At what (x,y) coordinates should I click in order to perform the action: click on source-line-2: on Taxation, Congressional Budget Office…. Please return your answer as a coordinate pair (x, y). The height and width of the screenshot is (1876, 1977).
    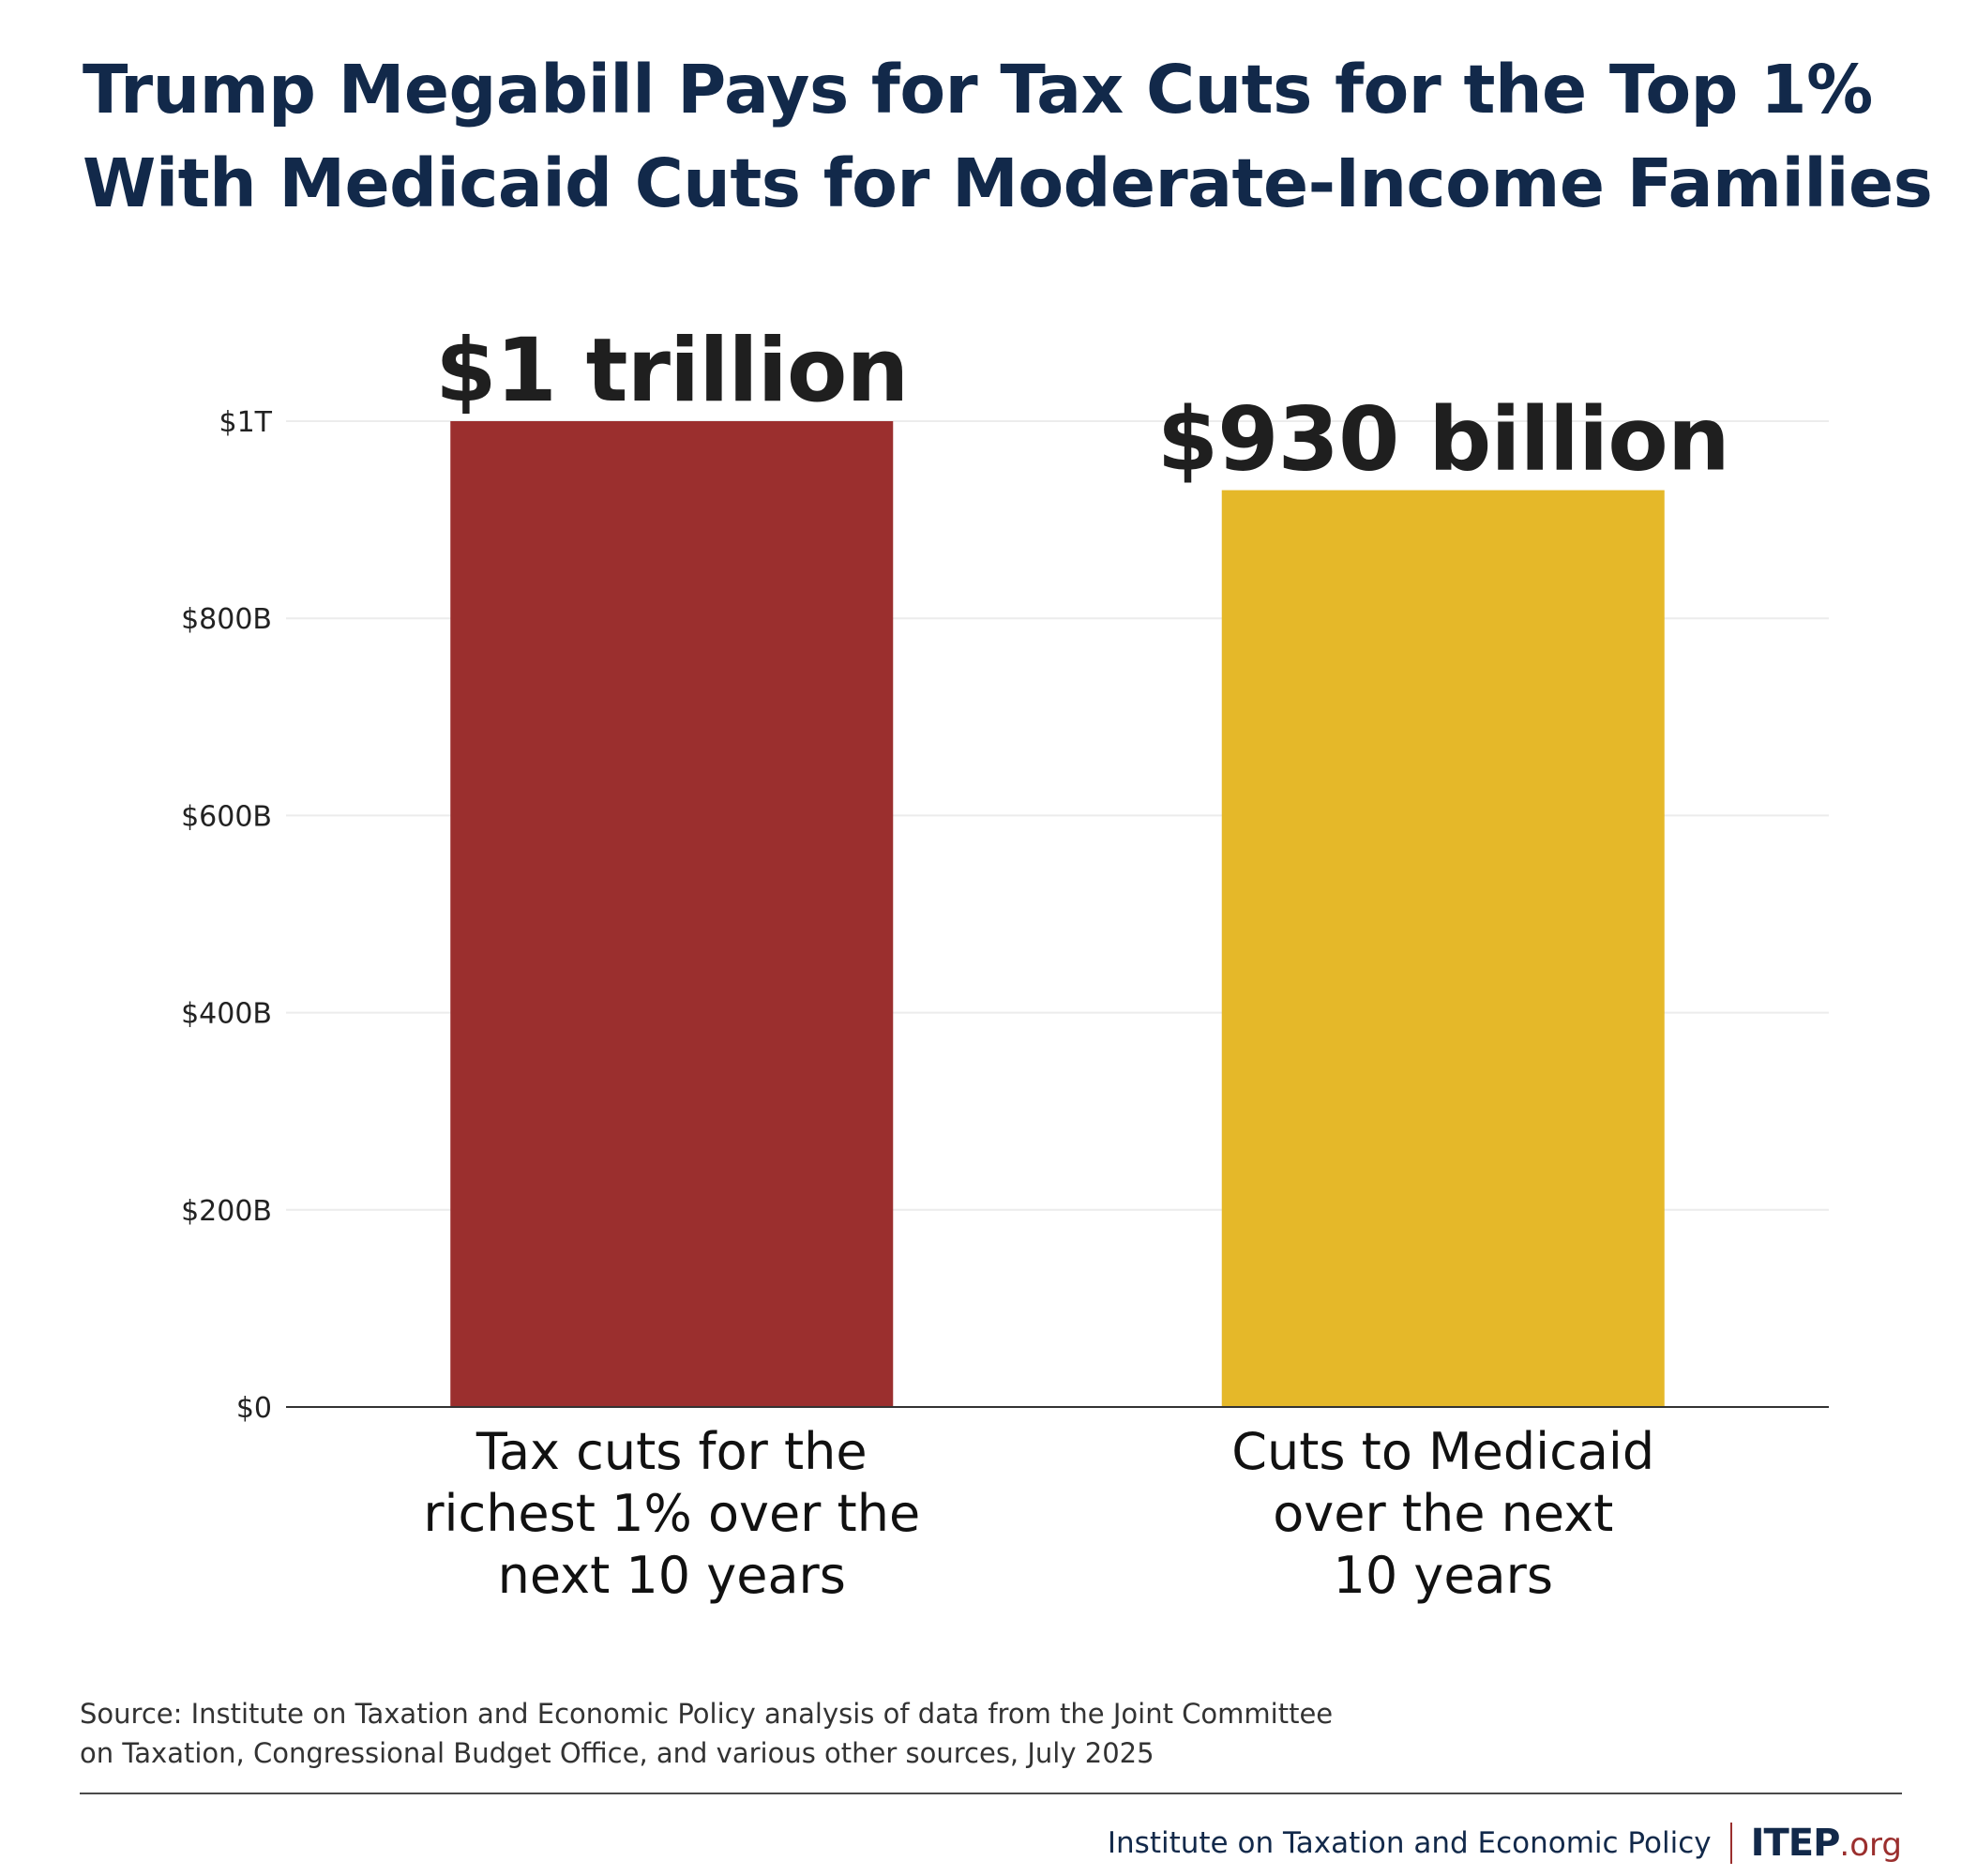
    Looking at the image, I should click on (617, 1753).